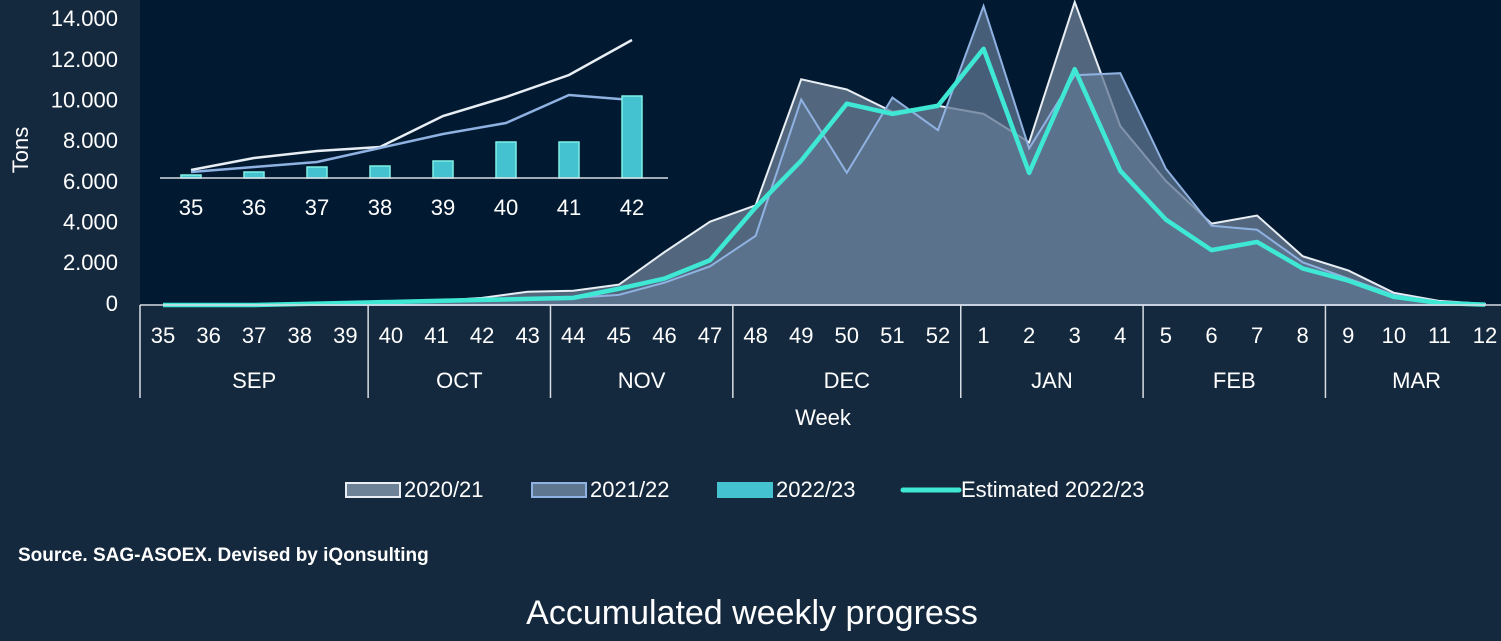  What do you see at coordinates (823, 417) in the screenshot?
I see `x-axis-label: Week` at bounding box center [823, 417].